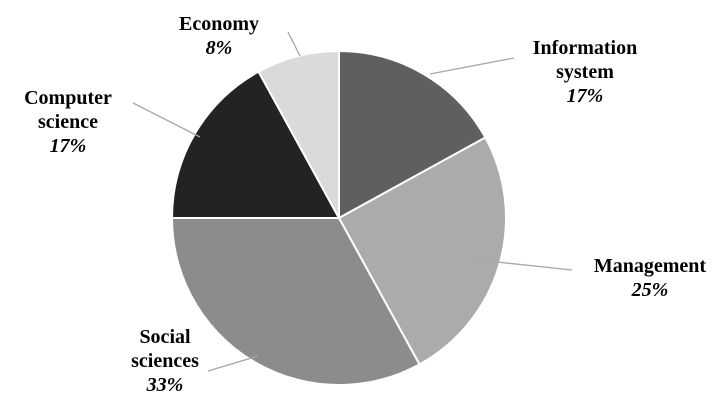 This screenshot has width=727, height=405. Describe the element at coordinates (68, 122) in the screenshot. I see `slice-category-label: science` at that location.